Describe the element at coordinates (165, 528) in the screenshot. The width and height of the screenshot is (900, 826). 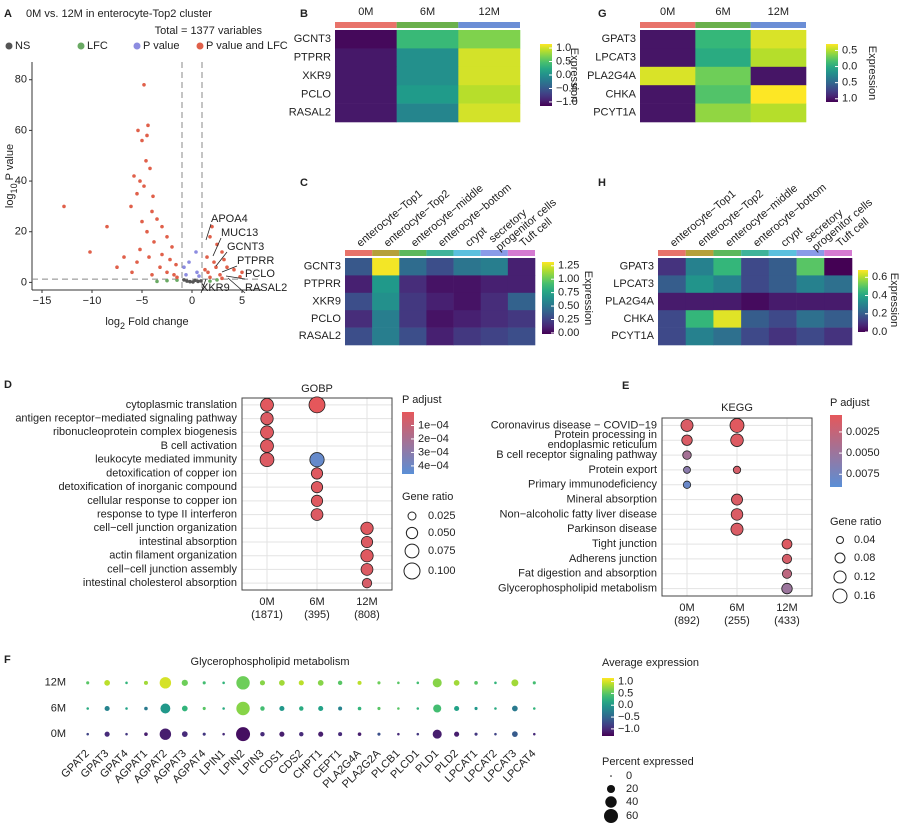
I see `category-label: cell−cell junction organization` at that location.